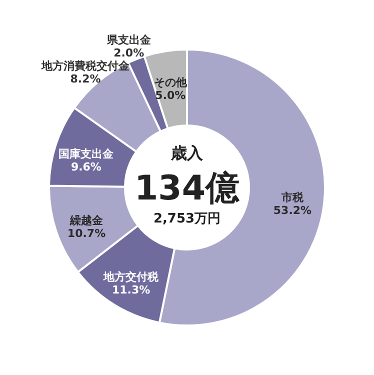  I want to click on slice-label: 地方交付税, so click(131, 277).